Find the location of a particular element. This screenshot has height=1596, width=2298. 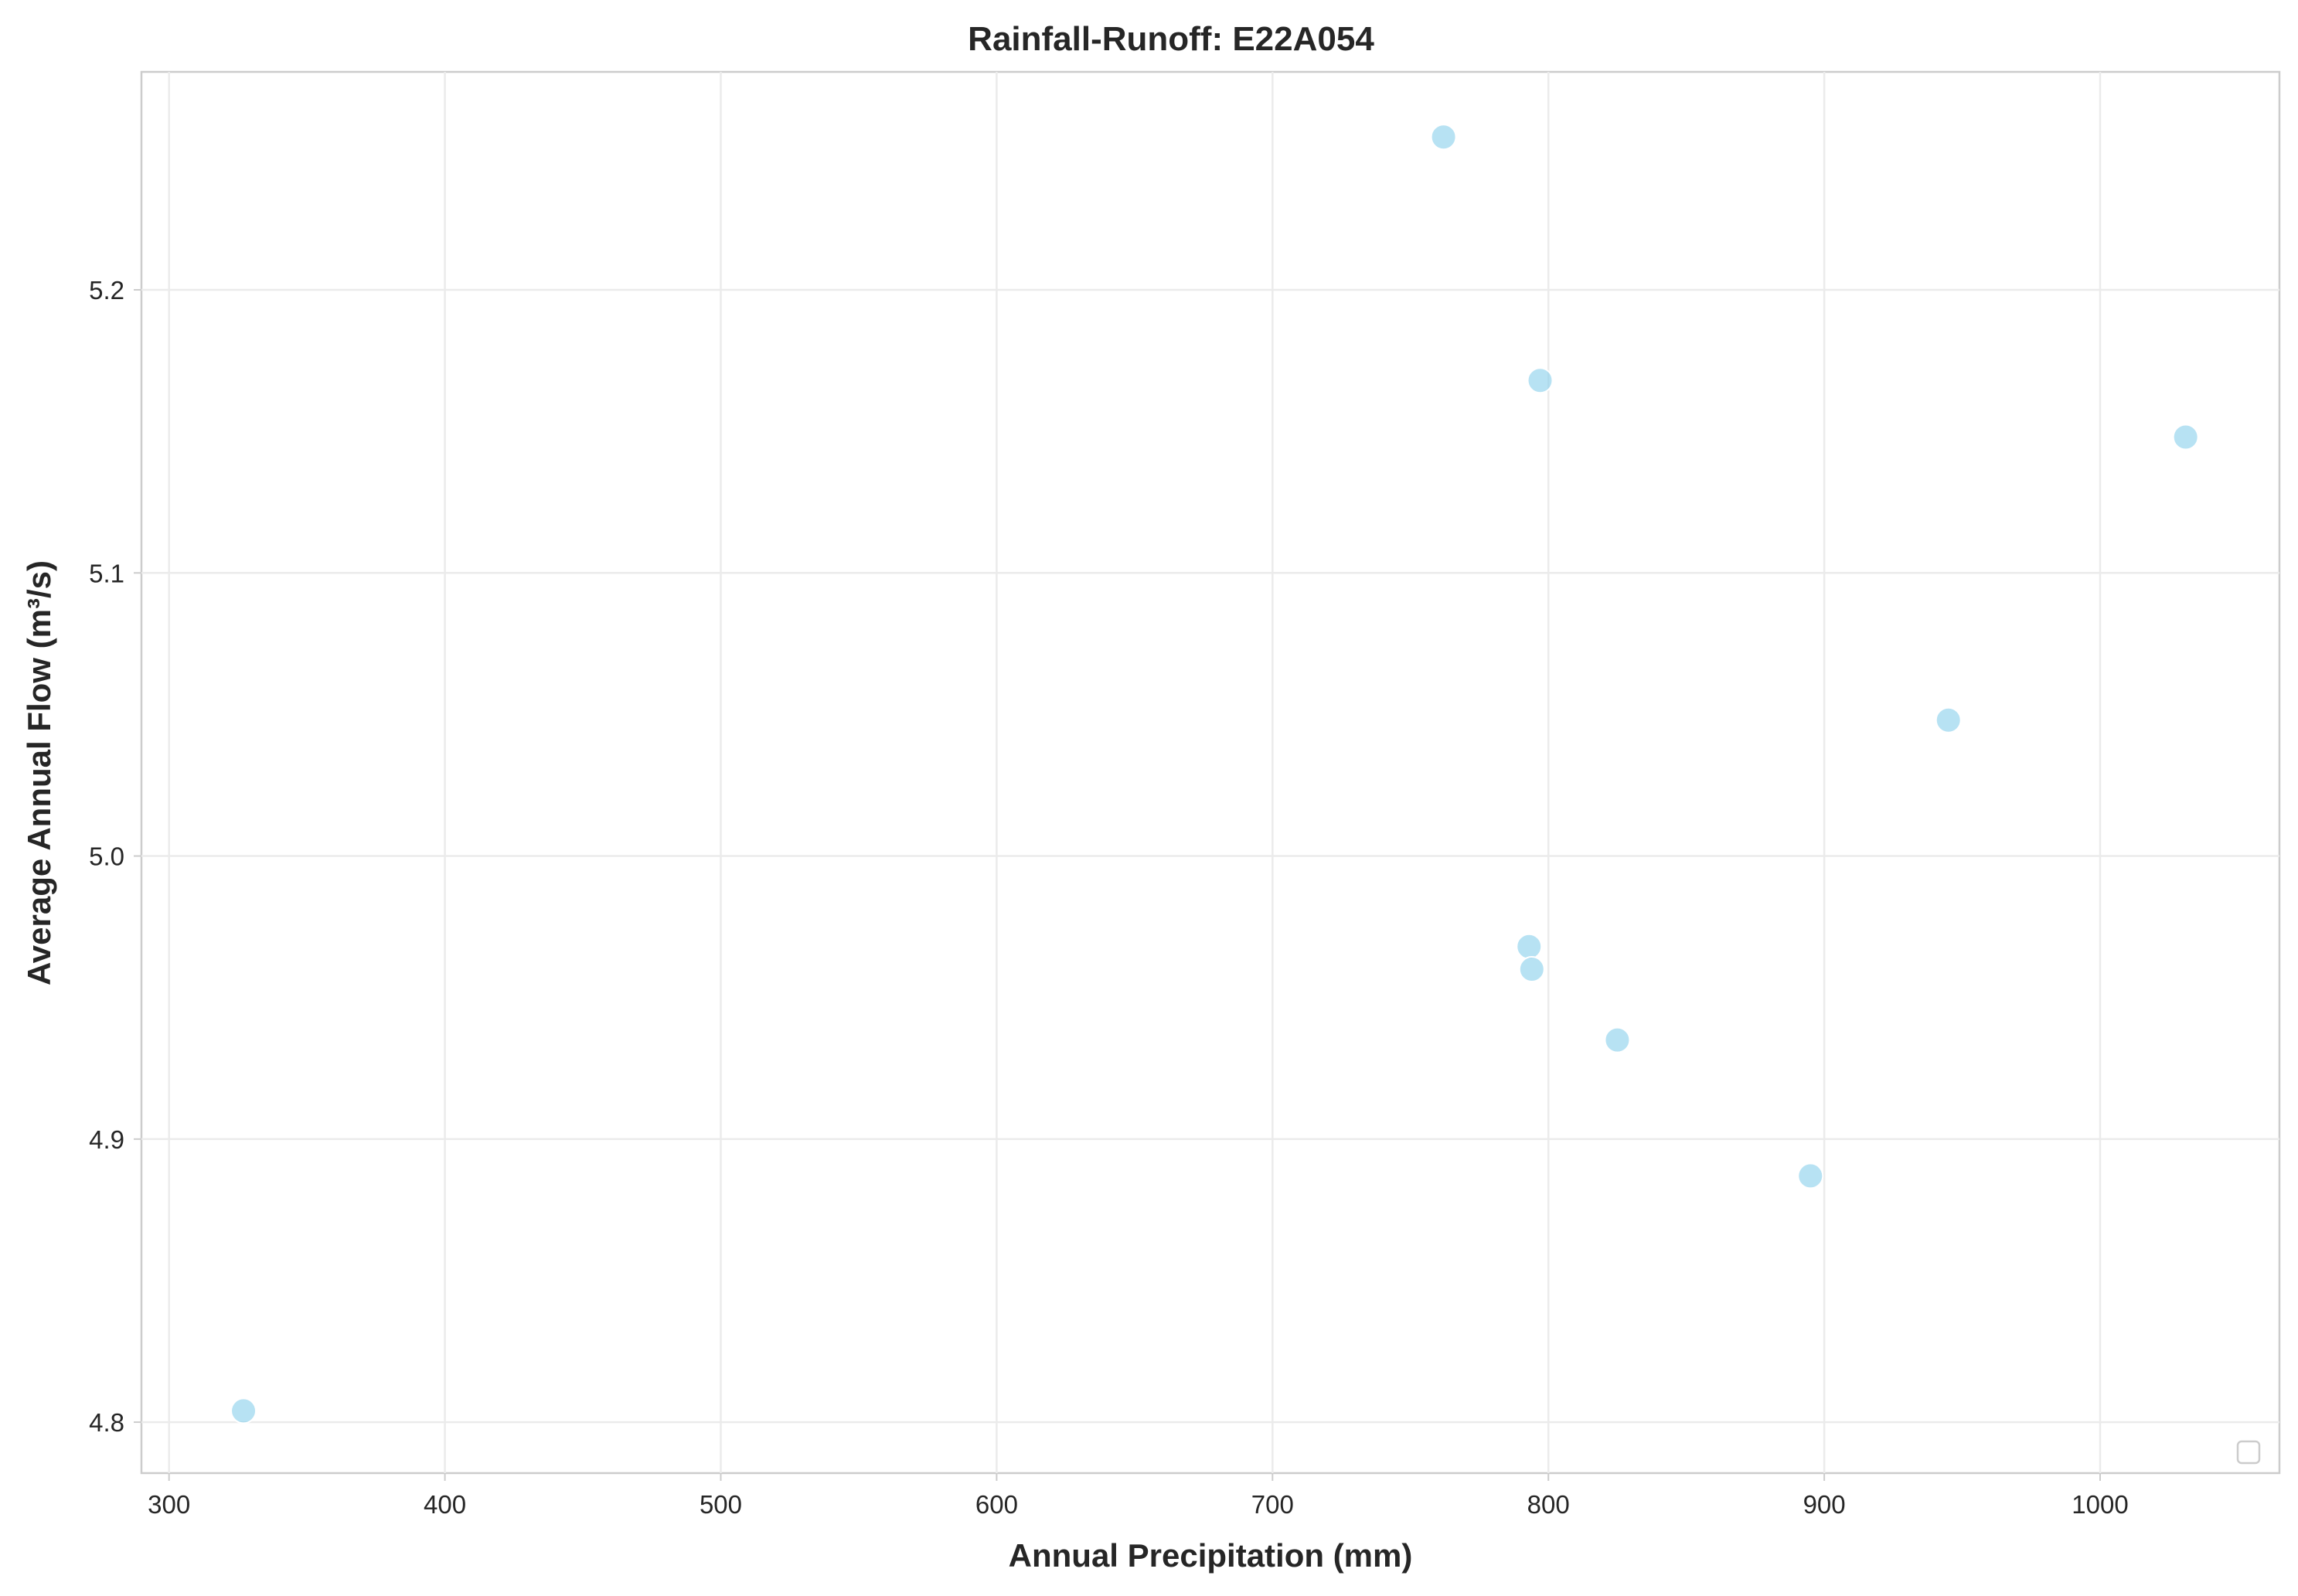

x-tick-label: 600 is located at coordinates (996, 1504).